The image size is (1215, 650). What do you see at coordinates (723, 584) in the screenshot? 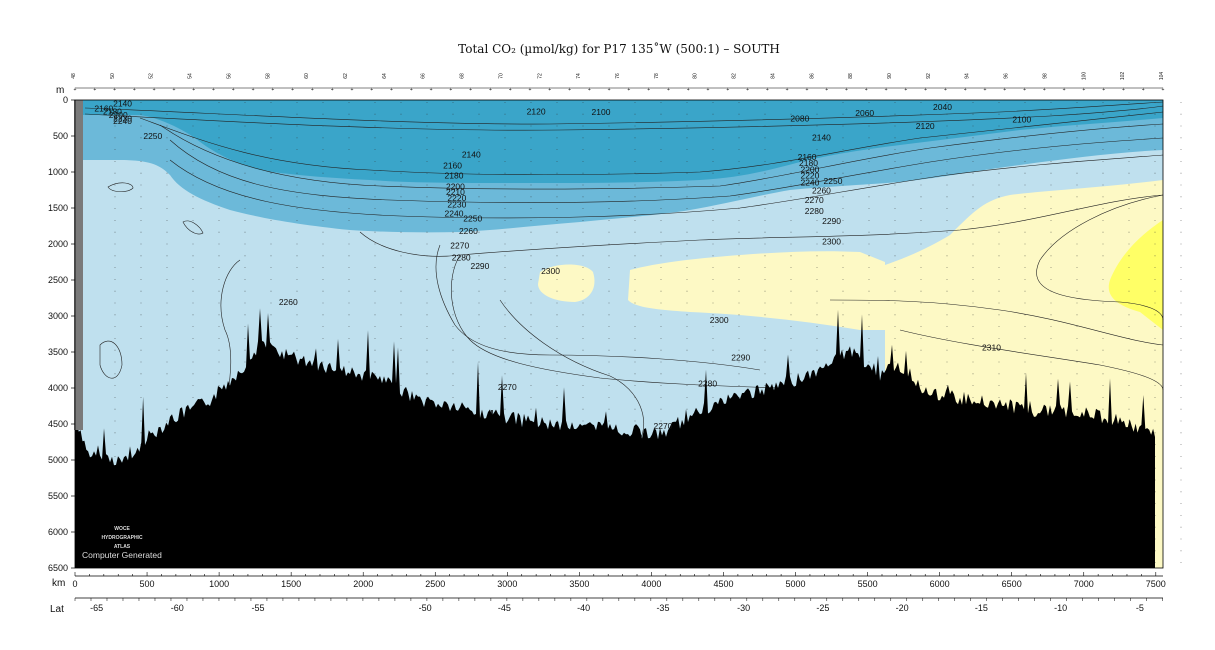
I see `distance-tick-label: 4500` at bounding box center [723, 584].